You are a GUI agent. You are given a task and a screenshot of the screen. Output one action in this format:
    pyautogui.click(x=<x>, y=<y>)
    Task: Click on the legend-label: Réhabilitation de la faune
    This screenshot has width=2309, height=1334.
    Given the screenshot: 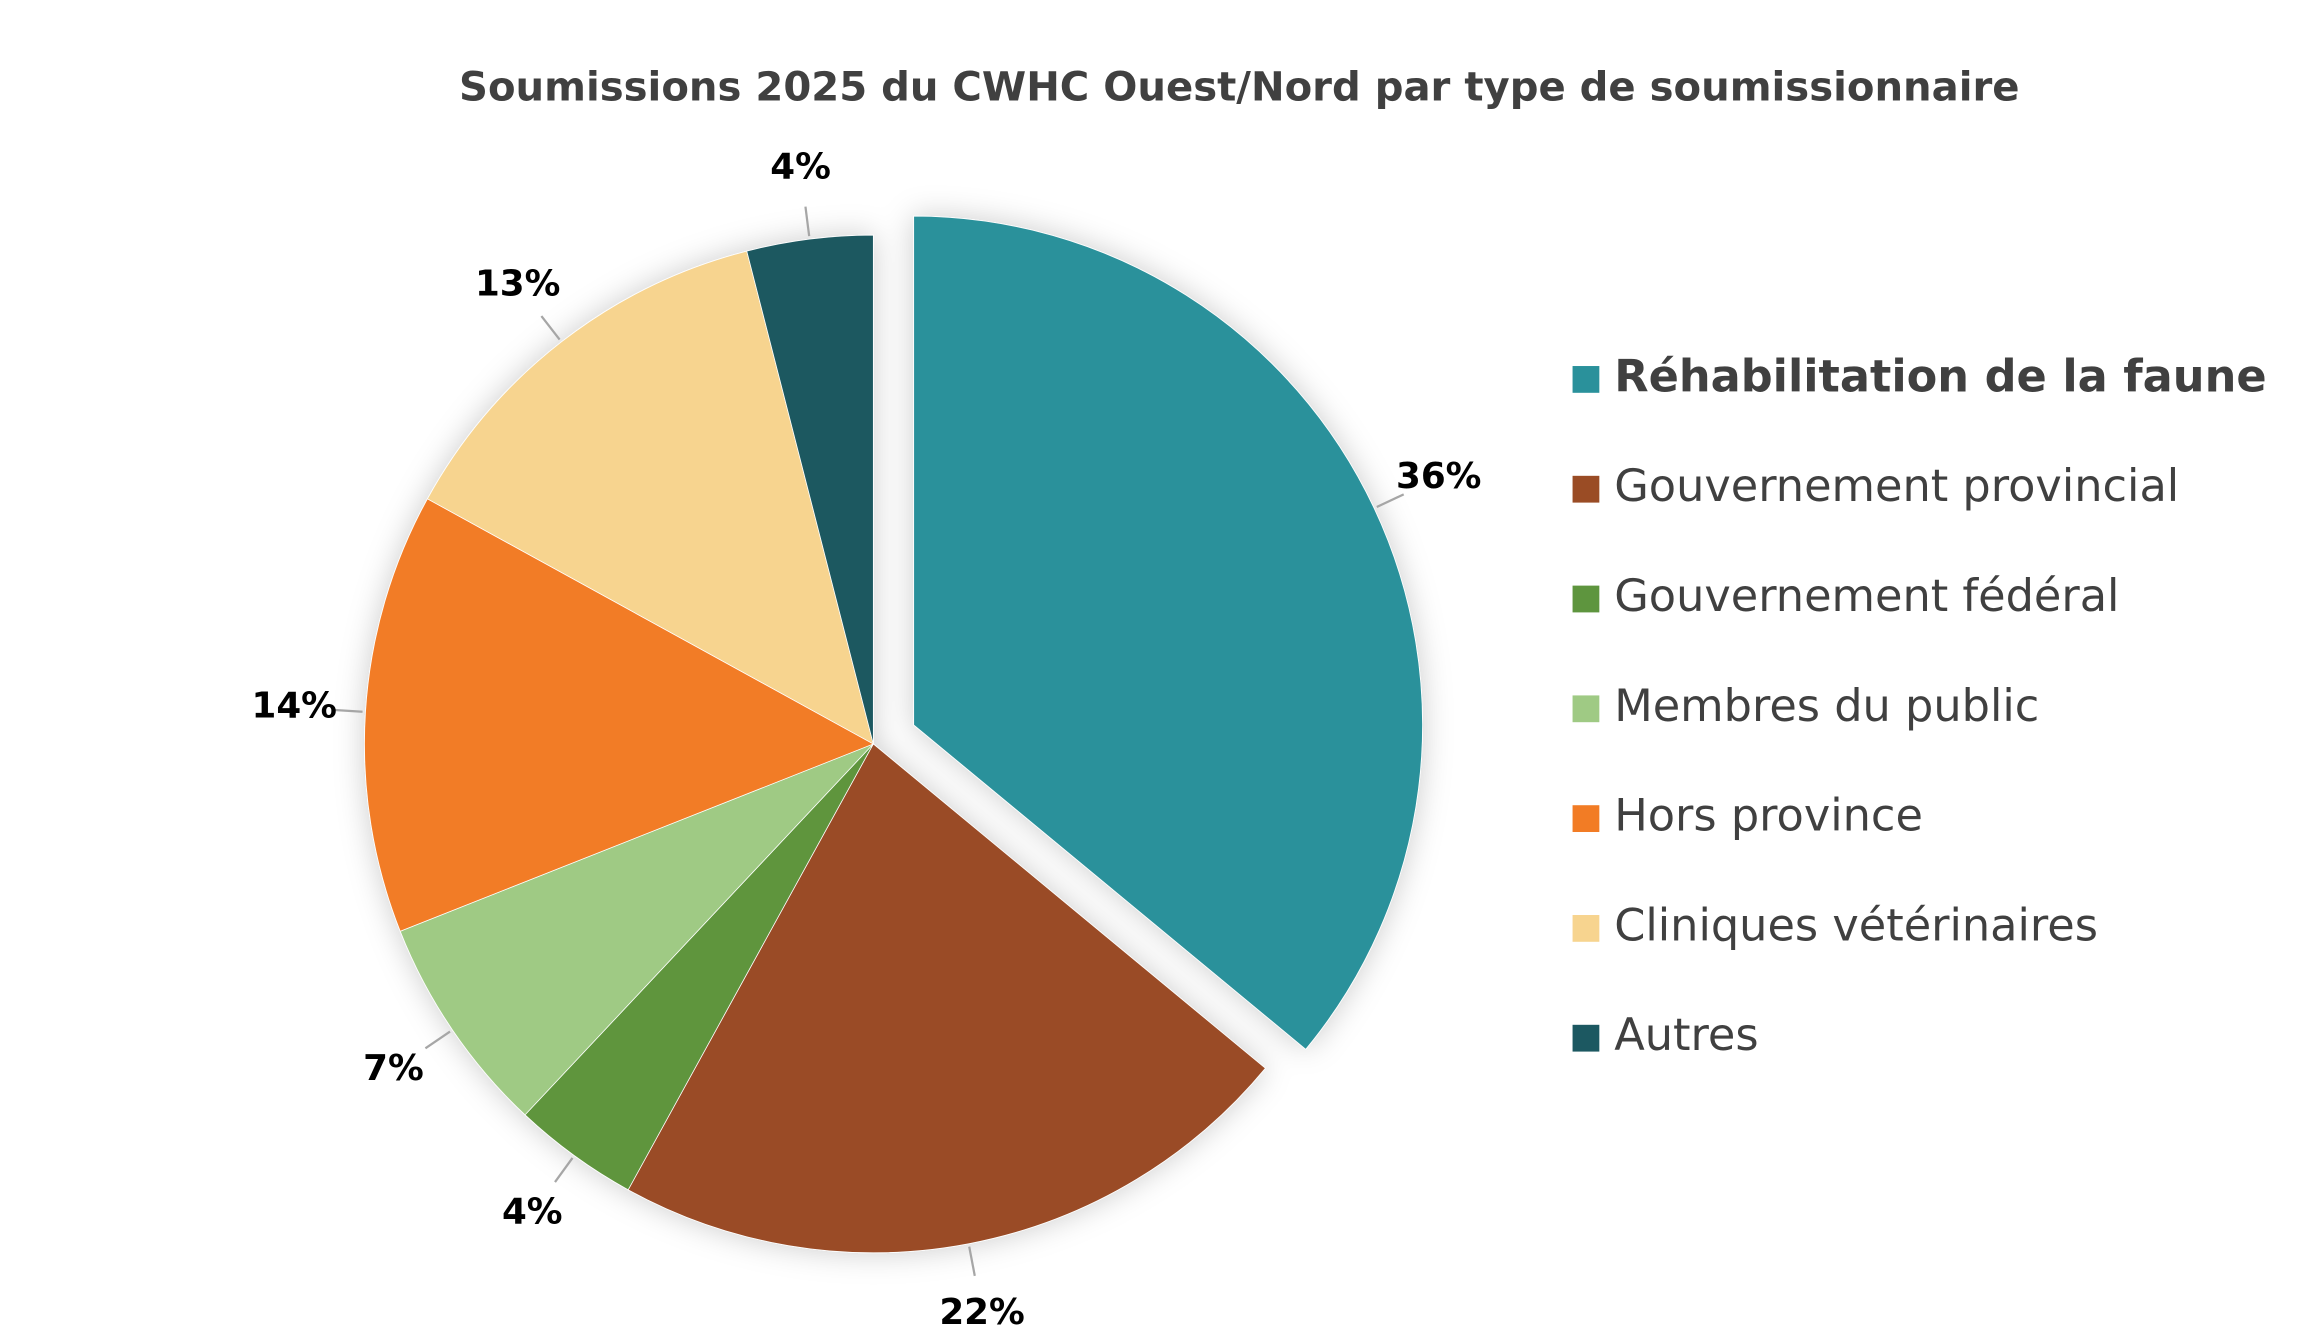 What is the action you would take?
    pyautogui.click(x=1940, y=376)
    